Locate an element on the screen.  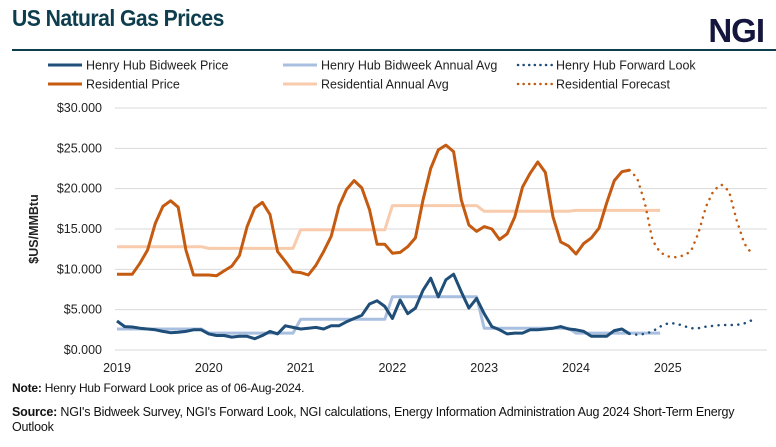
y-tick-label: $30.000 is located at coordinates (79, 108).